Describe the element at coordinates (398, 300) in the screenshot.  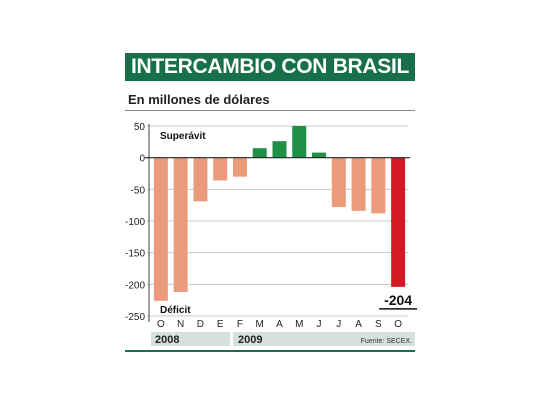
I see `last-value-label: -204` at that location.